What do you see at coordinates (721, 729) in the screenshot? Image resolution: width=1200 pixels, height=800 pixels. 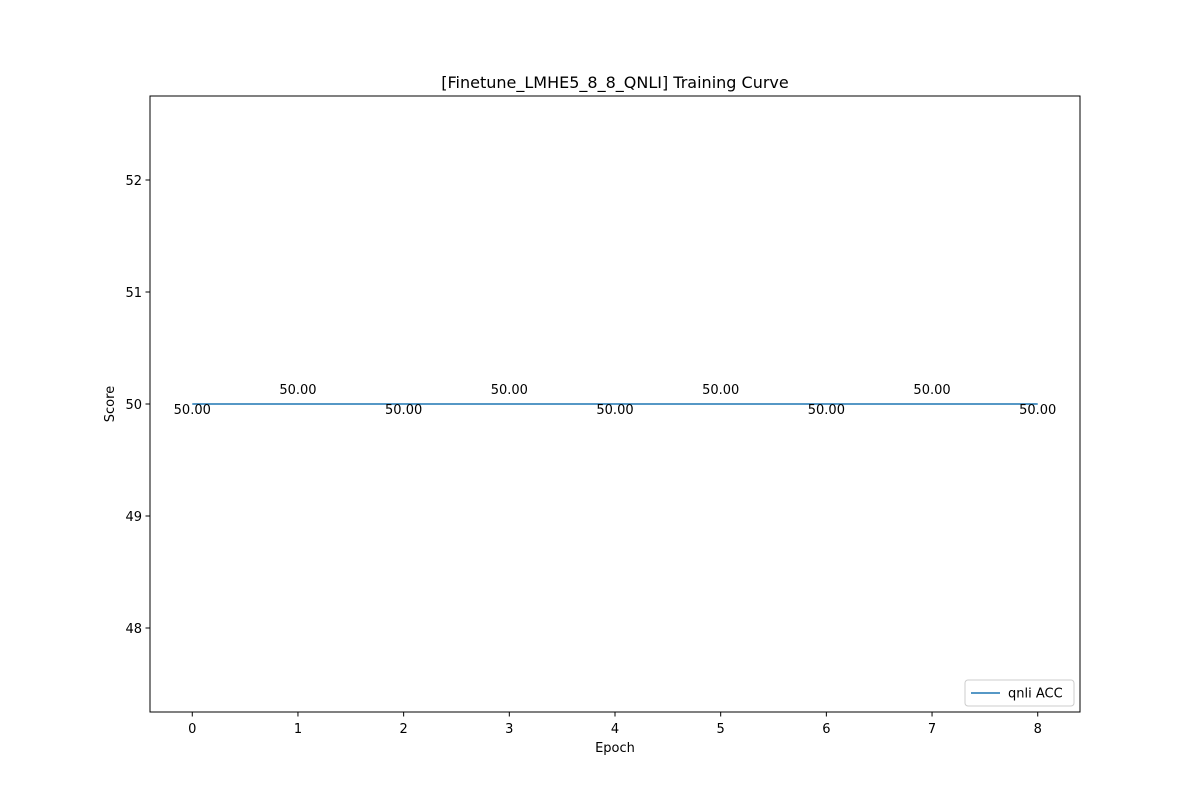 I see `x-tick-label: 5` at bounding box center [721, 729].